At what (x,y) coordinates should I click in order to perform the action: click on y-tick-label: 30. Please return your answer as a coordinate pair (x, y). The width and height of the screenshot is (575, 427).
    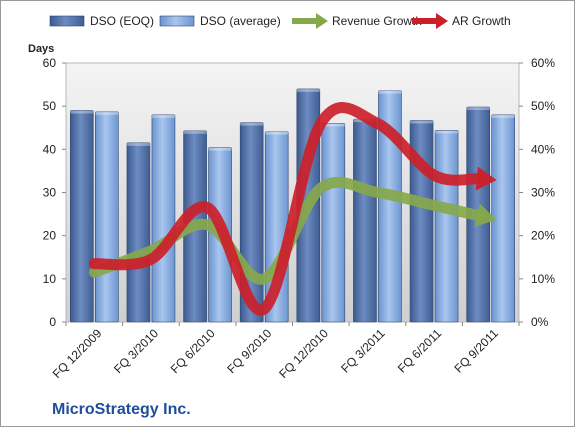
    Looking at the image, I should click on (50, 193).